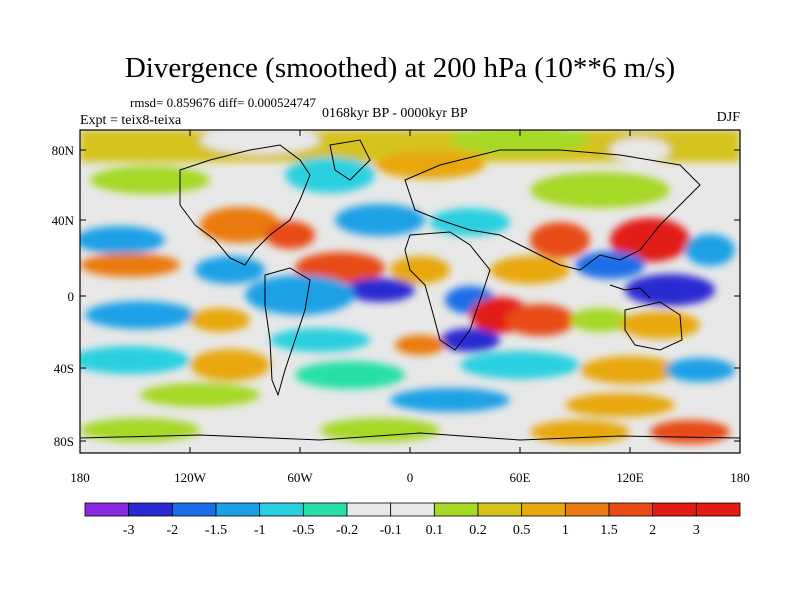 Image resolution: width=800 pixels, height=600 pixels. What do you see at coordinates (412, 520) in the screenshot?
I see `colorbar: -3 -2 -1.5 -1 -0.5 -0.2 -0.1 0.1 0.2 0.5 1 1.5 2 3` at bounding box center [412, 520].